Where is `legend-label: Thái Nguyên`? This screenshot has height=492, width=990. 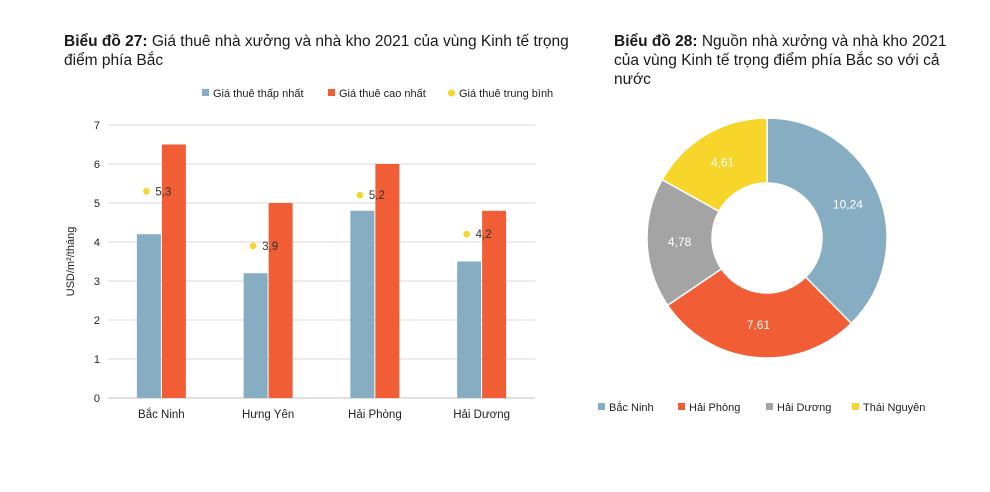
legend-label: Thái Nguyên is located at coordinates (894, 408).